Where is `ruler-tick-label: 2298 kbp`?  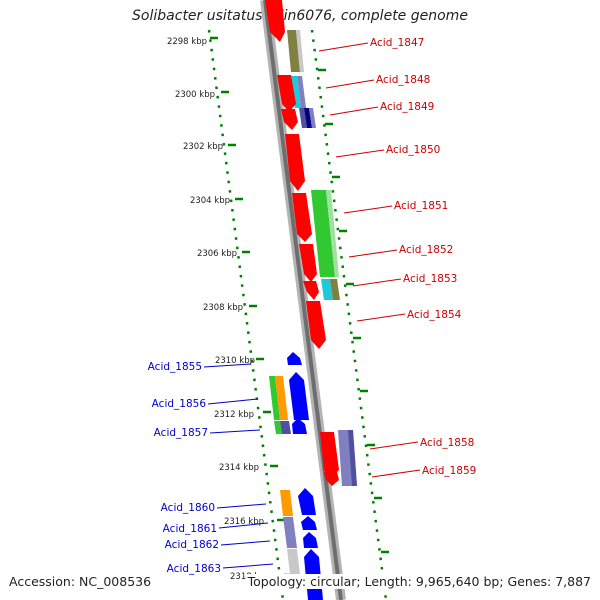 ruler-tick-label: 2298 kbp is located at coordinates (187, 42).